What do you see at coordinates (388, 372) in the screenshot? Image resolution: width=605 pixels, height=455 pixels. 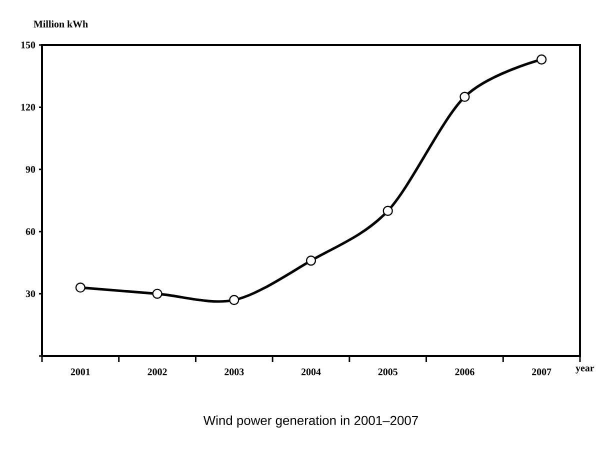 I see `x-tick-label: 2005` at bounding box center [388, 372].